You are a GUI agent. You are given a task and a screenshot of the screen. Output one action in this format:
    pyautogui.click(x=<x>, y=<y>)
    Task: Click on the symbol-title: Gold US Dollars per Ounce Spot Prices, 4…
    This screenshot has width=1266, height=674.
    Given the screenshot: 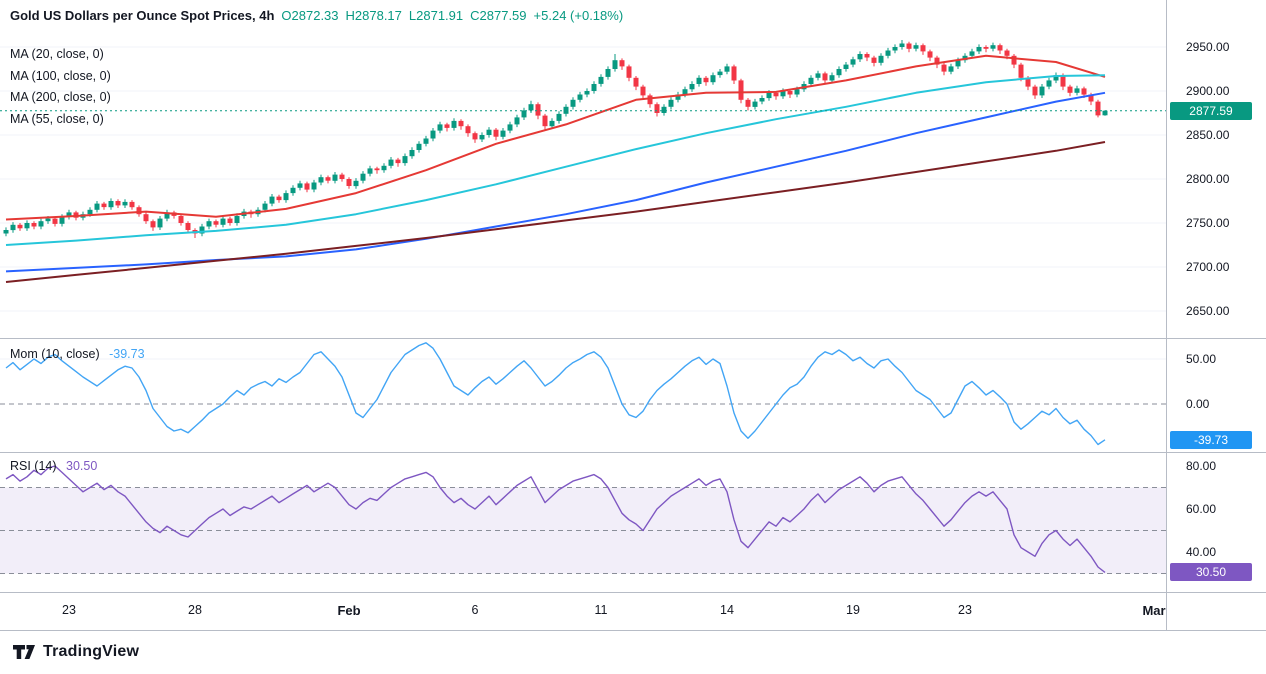 What is the action you would take?
    pyautogui.click(x=142, y=15)
    